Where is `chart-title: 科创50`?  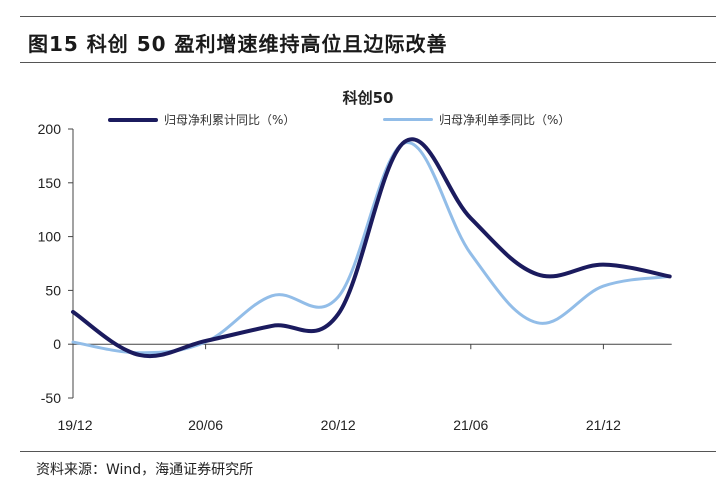 chart-title: 科创50 is located at coordinates (368, 98).